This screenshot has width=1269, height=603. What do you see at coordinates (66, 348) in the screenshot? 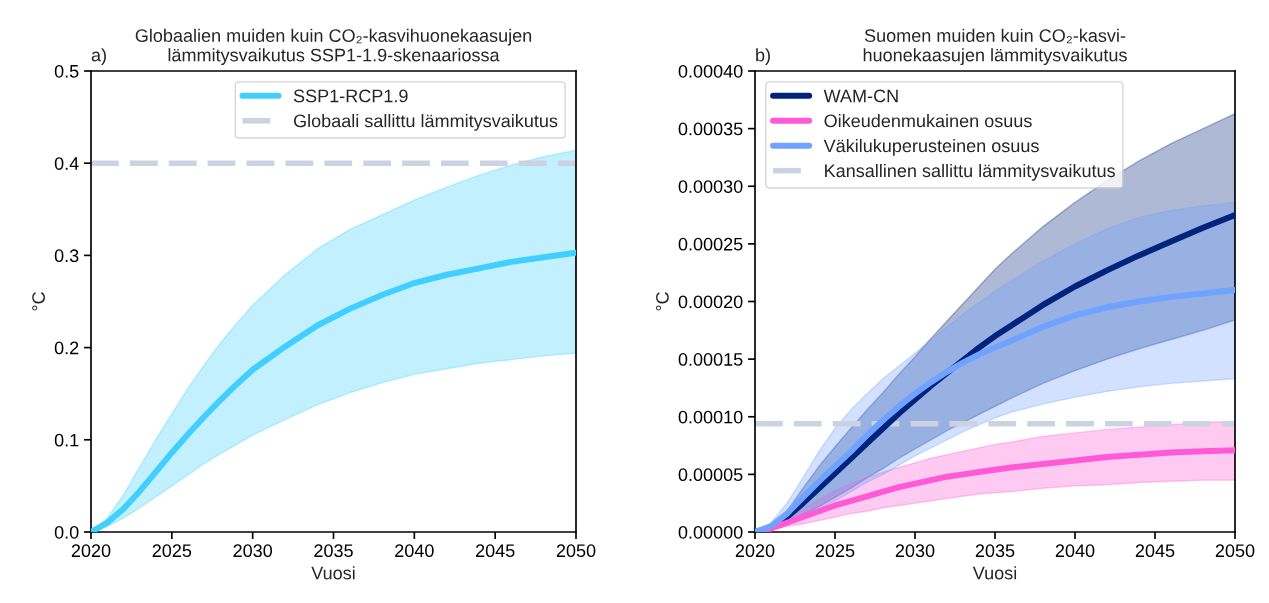
I see `y-tick-label: 0.2` at bounding box center [66, 348].